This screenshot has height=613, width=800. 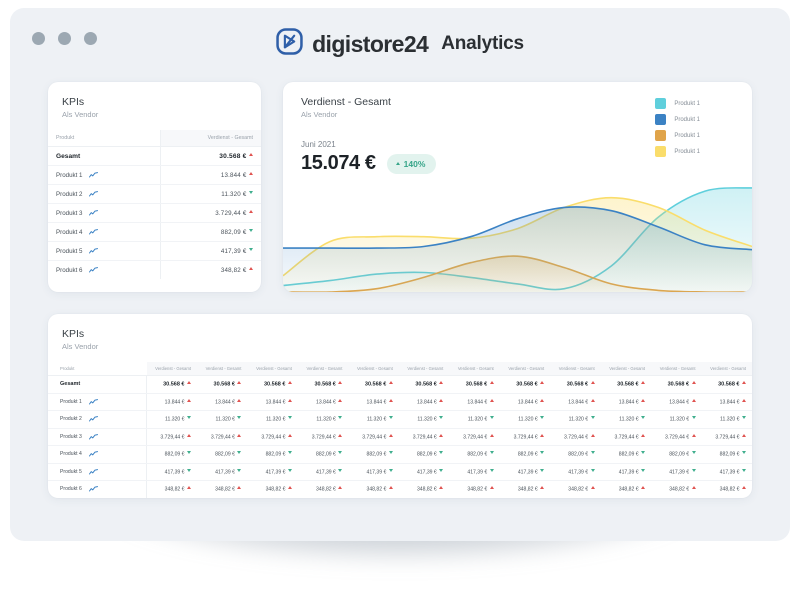 What do you see at coordinates (90, 38) in the screenshot?
I see `maximize-dot` at bounding box center [90, 38].